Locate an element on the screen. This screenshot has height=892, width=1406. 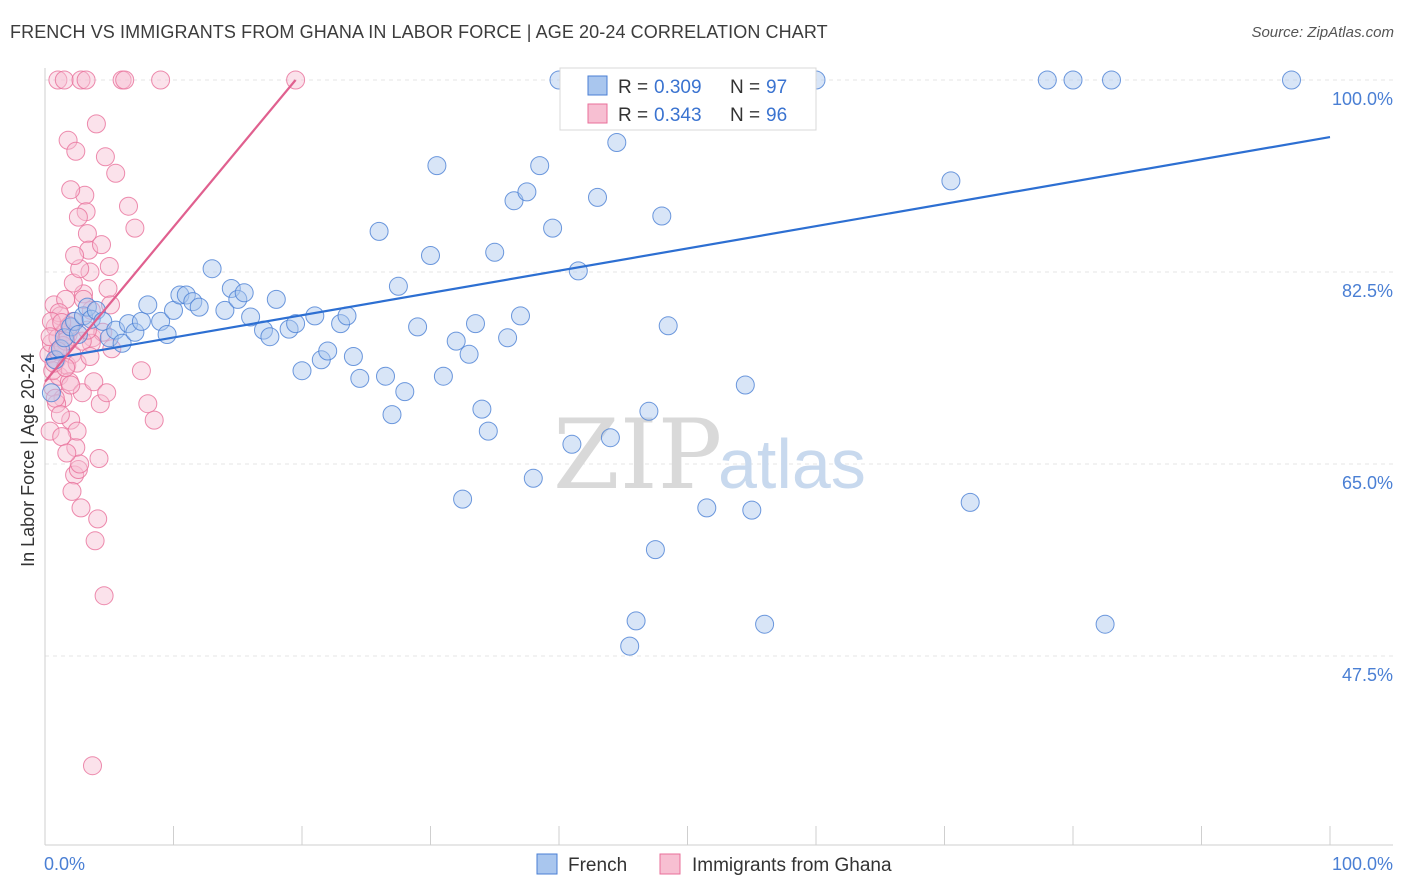
chart-source: Source: ZipAtlas.com is located at coordinates (1322, 32).